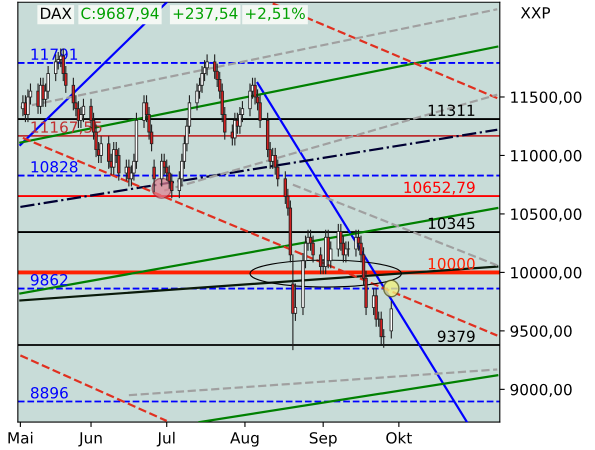 The width and height of the screenshot is (595, 450). What do you see at coordinates (323, 439) in the screenshot?
I see `x-tick-label: Sep` at bounding box center [323, 439].